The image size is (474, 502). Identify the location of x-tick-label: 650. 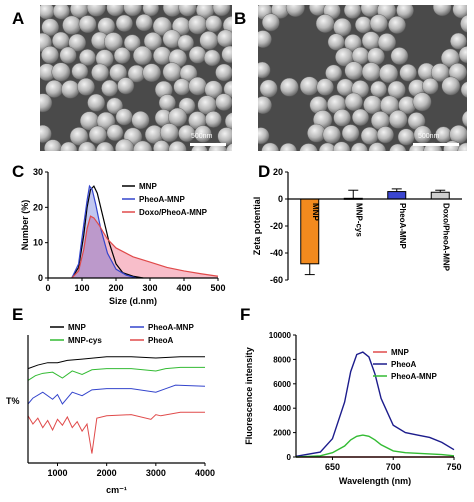
(332, 467).